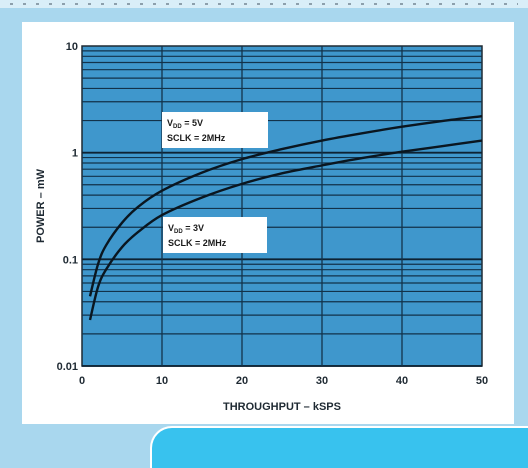  I want to click on y-tick-label: 0.01, so click(67, 367).